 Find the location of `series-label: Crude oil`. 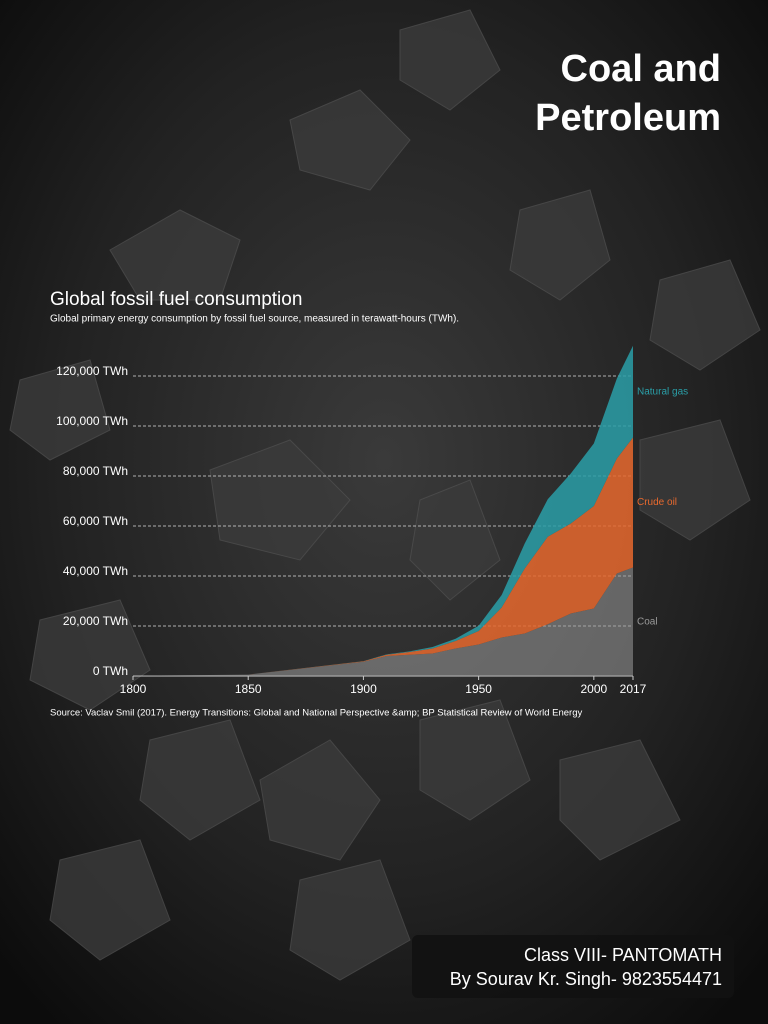

series-label: Crude oil is located at coordinates (657, 502).